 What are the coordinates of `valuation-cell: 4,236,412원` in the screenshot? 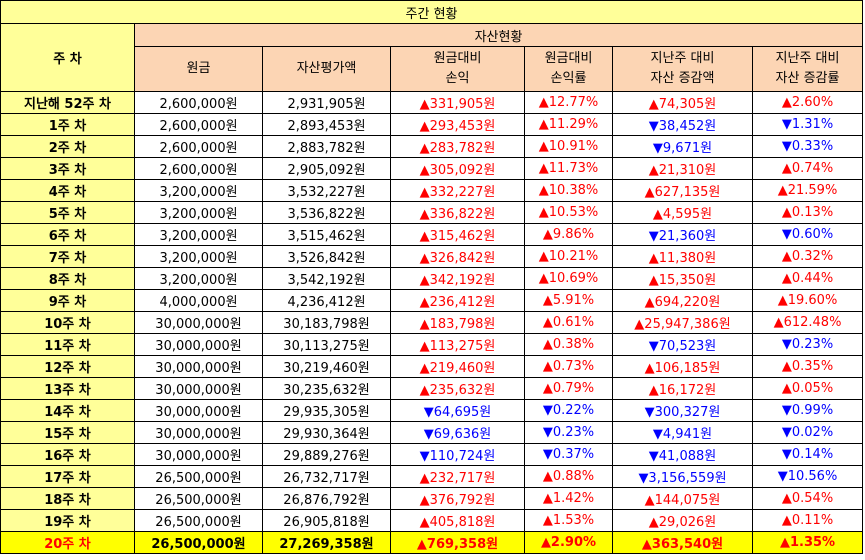 It's located at (326, 300).